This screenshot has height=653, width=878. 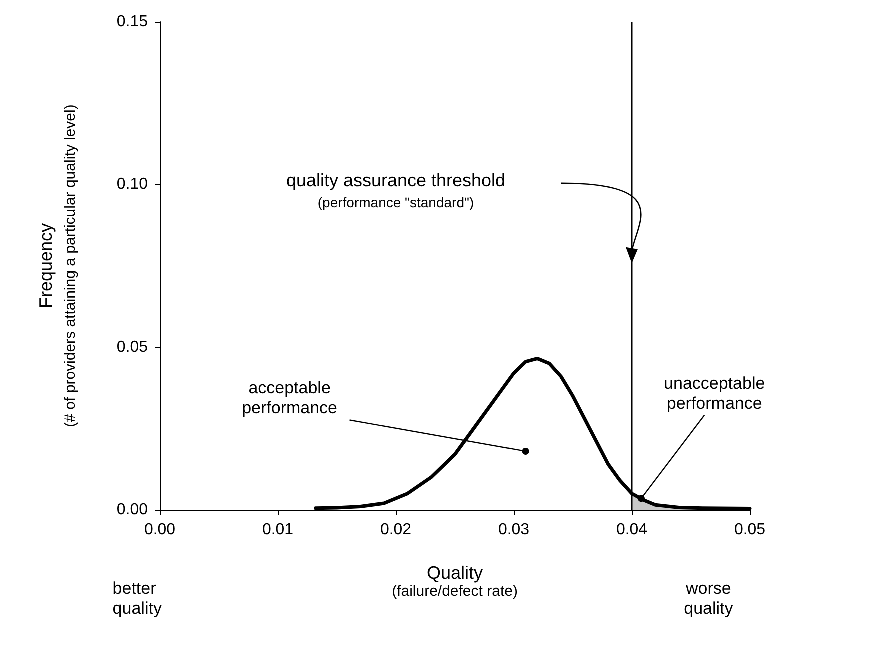 What do you see at coordinates (455, 581) in the screenshot?
I see `x-axis-title: Quality (failure/defect rate)` at bounding box center [455, 581].